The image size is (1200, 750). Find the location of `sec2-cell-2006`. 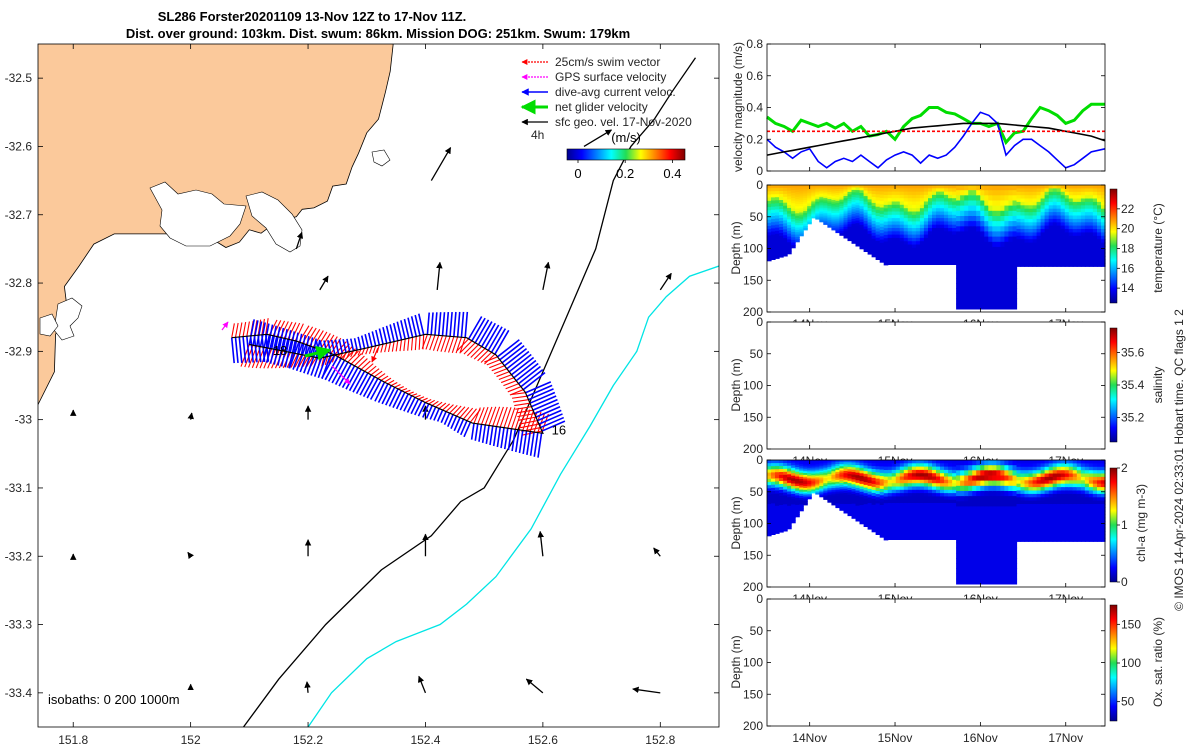

sec2-cell-2006 is located at coordinates (1103, 509).